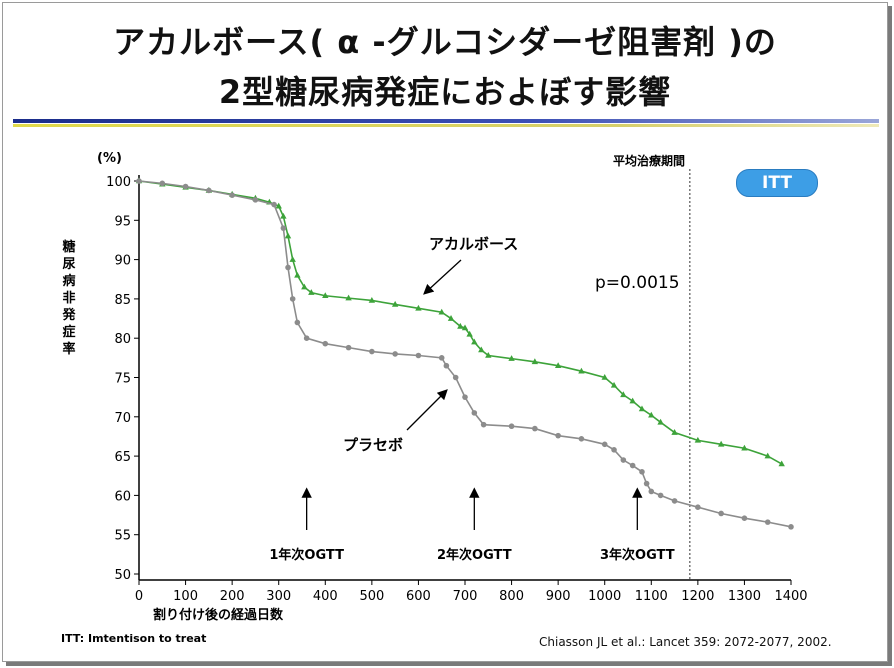 This screenshot has height=668, width=894. Describe the element at coordinates (122, 221) in the screenshot. I see `y-tick-label: 95` at that location.